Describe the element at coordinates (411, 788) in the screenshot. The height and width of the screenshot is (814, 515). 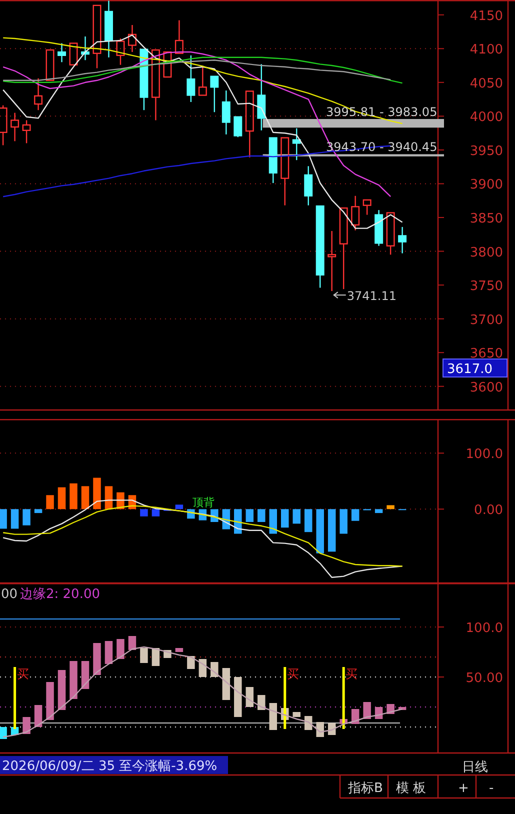
I see `text: 模 板` at that location.